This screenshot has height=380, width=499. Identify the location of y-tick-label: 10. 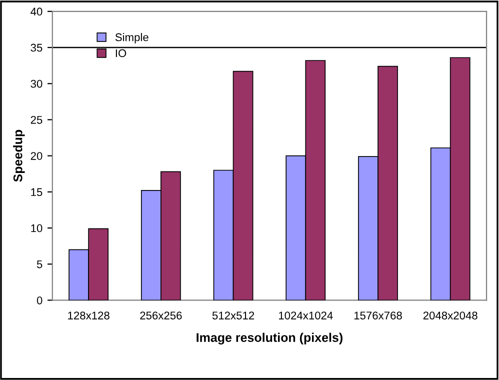
(36, 228).